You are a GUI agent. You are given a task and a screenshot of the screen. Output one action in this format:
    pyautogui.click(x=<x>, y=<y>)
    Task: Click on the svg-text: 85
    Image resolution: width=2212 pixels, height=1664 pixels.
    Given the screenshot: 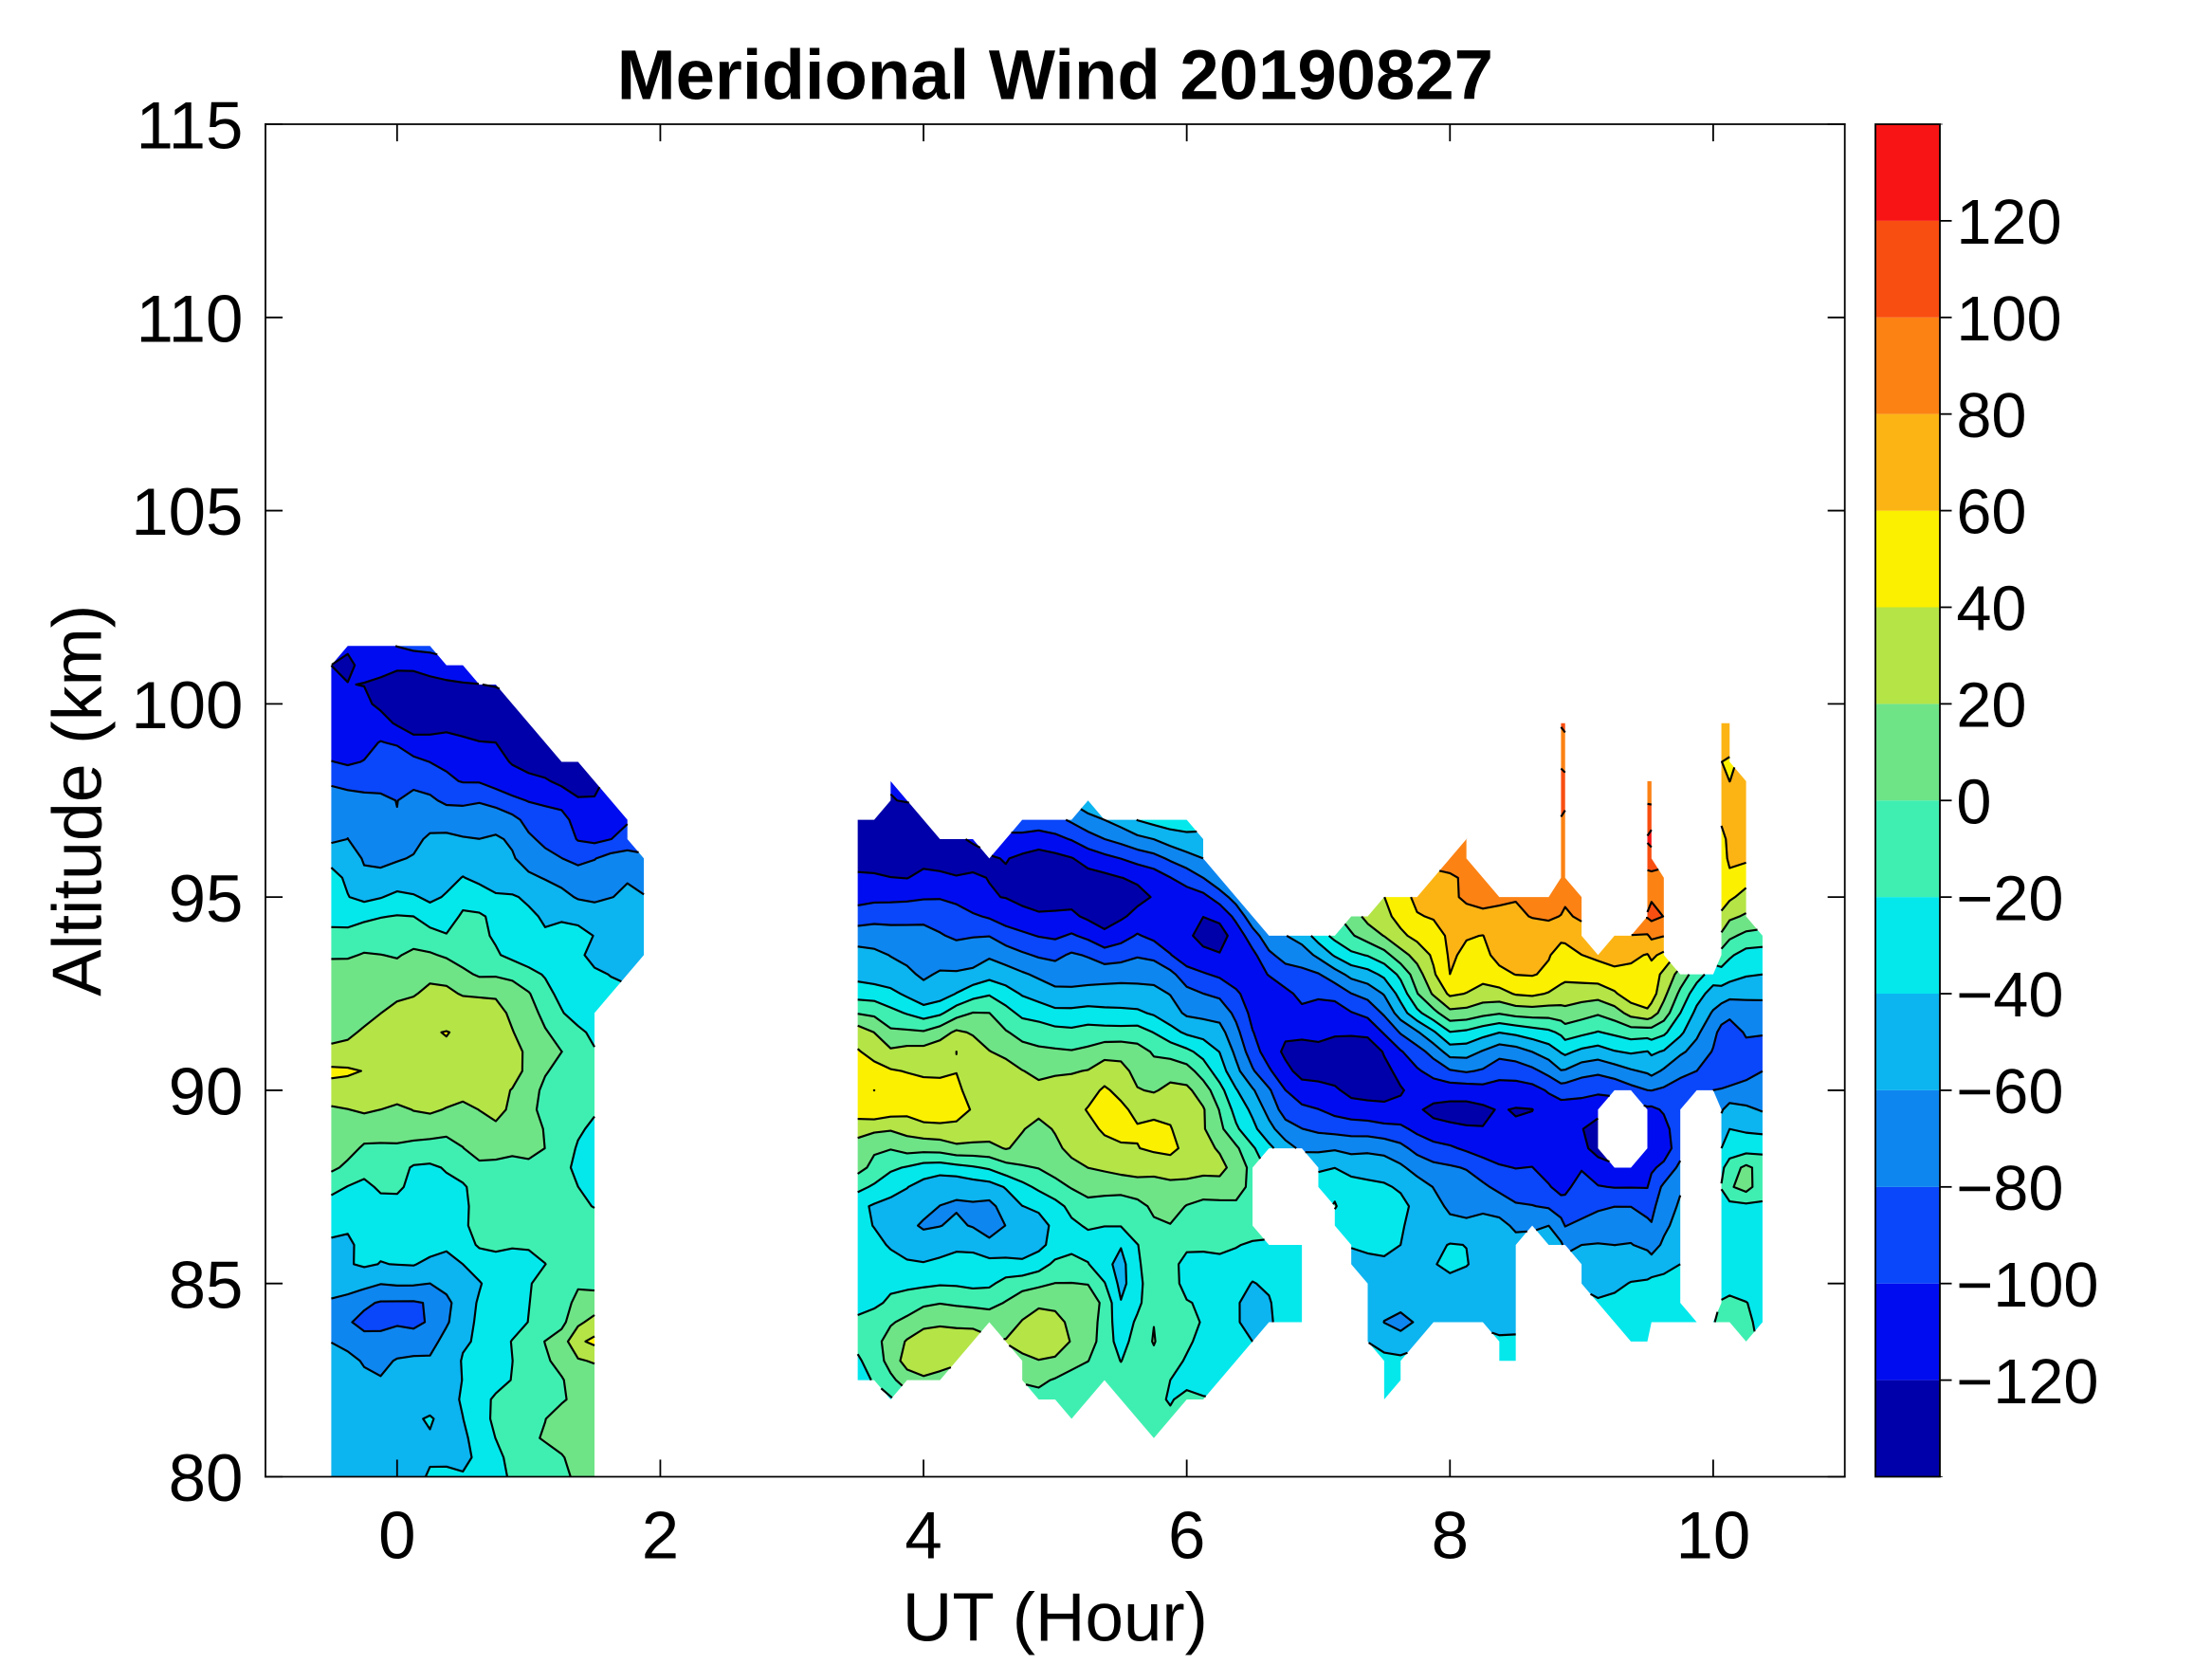 What is the action you would take?
    pyautogui.click(x=206, y=1285)
    